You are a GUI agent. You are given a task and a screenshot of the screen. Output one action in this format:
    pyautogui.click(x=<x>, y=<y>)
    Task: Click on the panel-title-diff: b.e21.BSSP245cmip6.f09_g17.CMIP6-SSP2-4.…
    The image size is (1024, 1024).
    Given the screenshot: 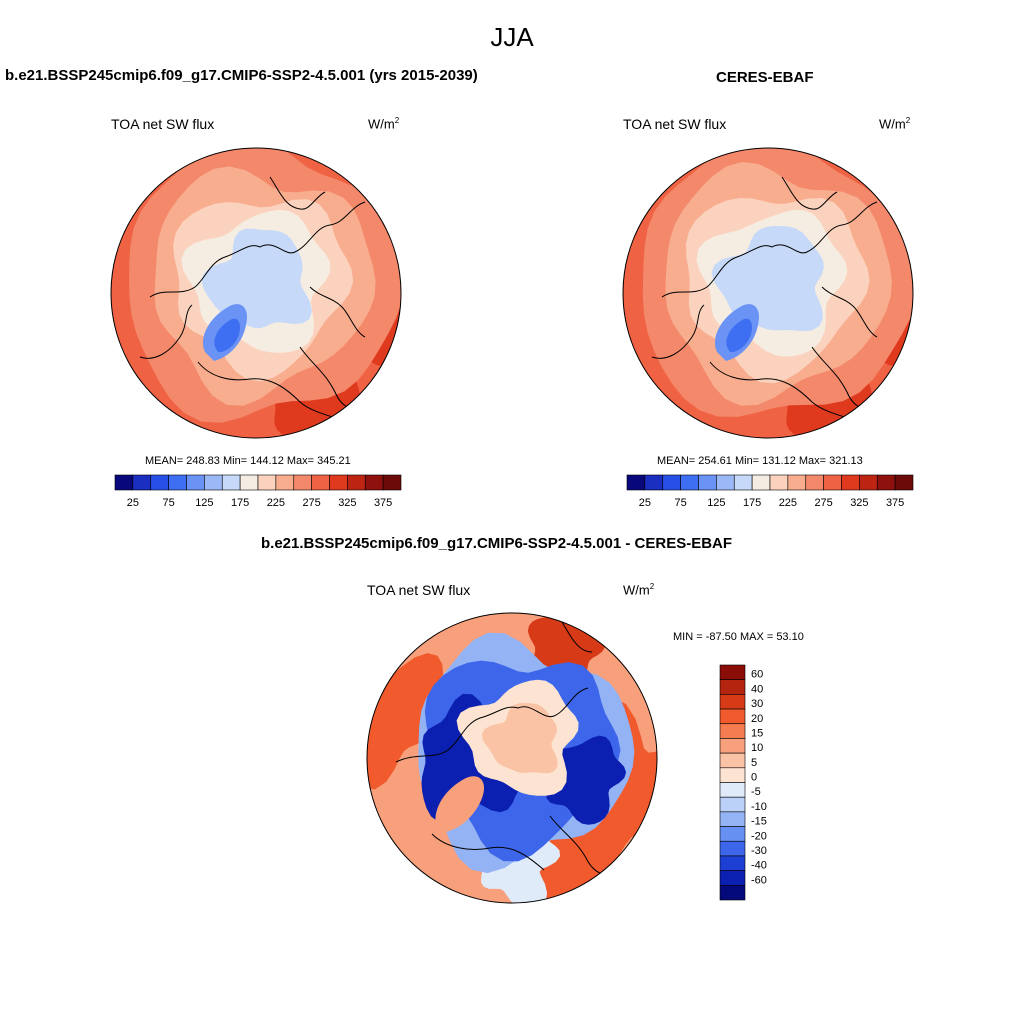 What is the action you would take?
    pyautogui.click(x=497, y=543)
    